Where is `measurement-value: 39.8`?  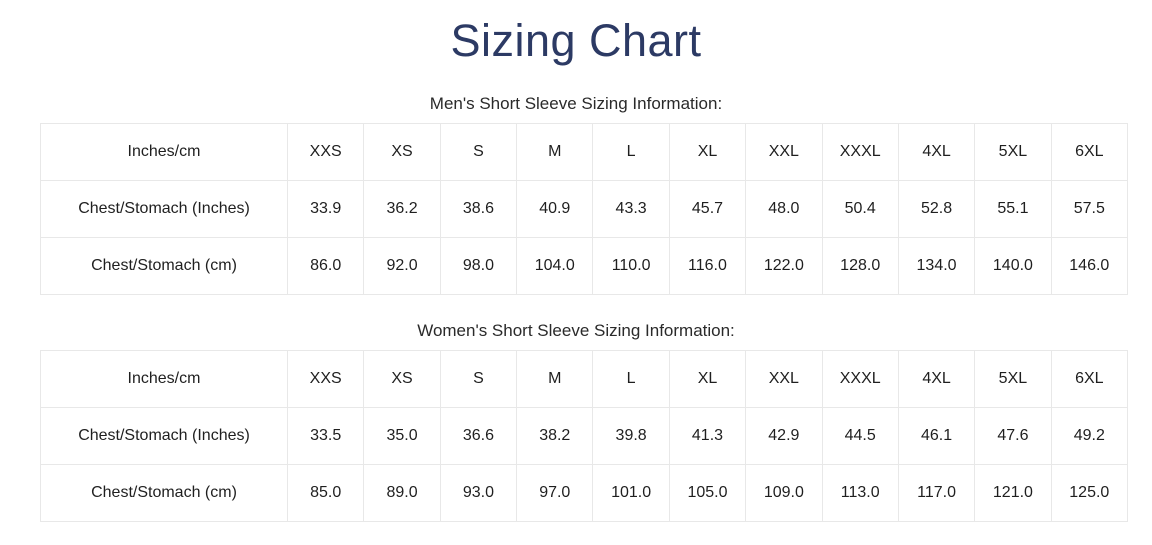
measurement-value: 39.8 is located at coordinates (631, 436).